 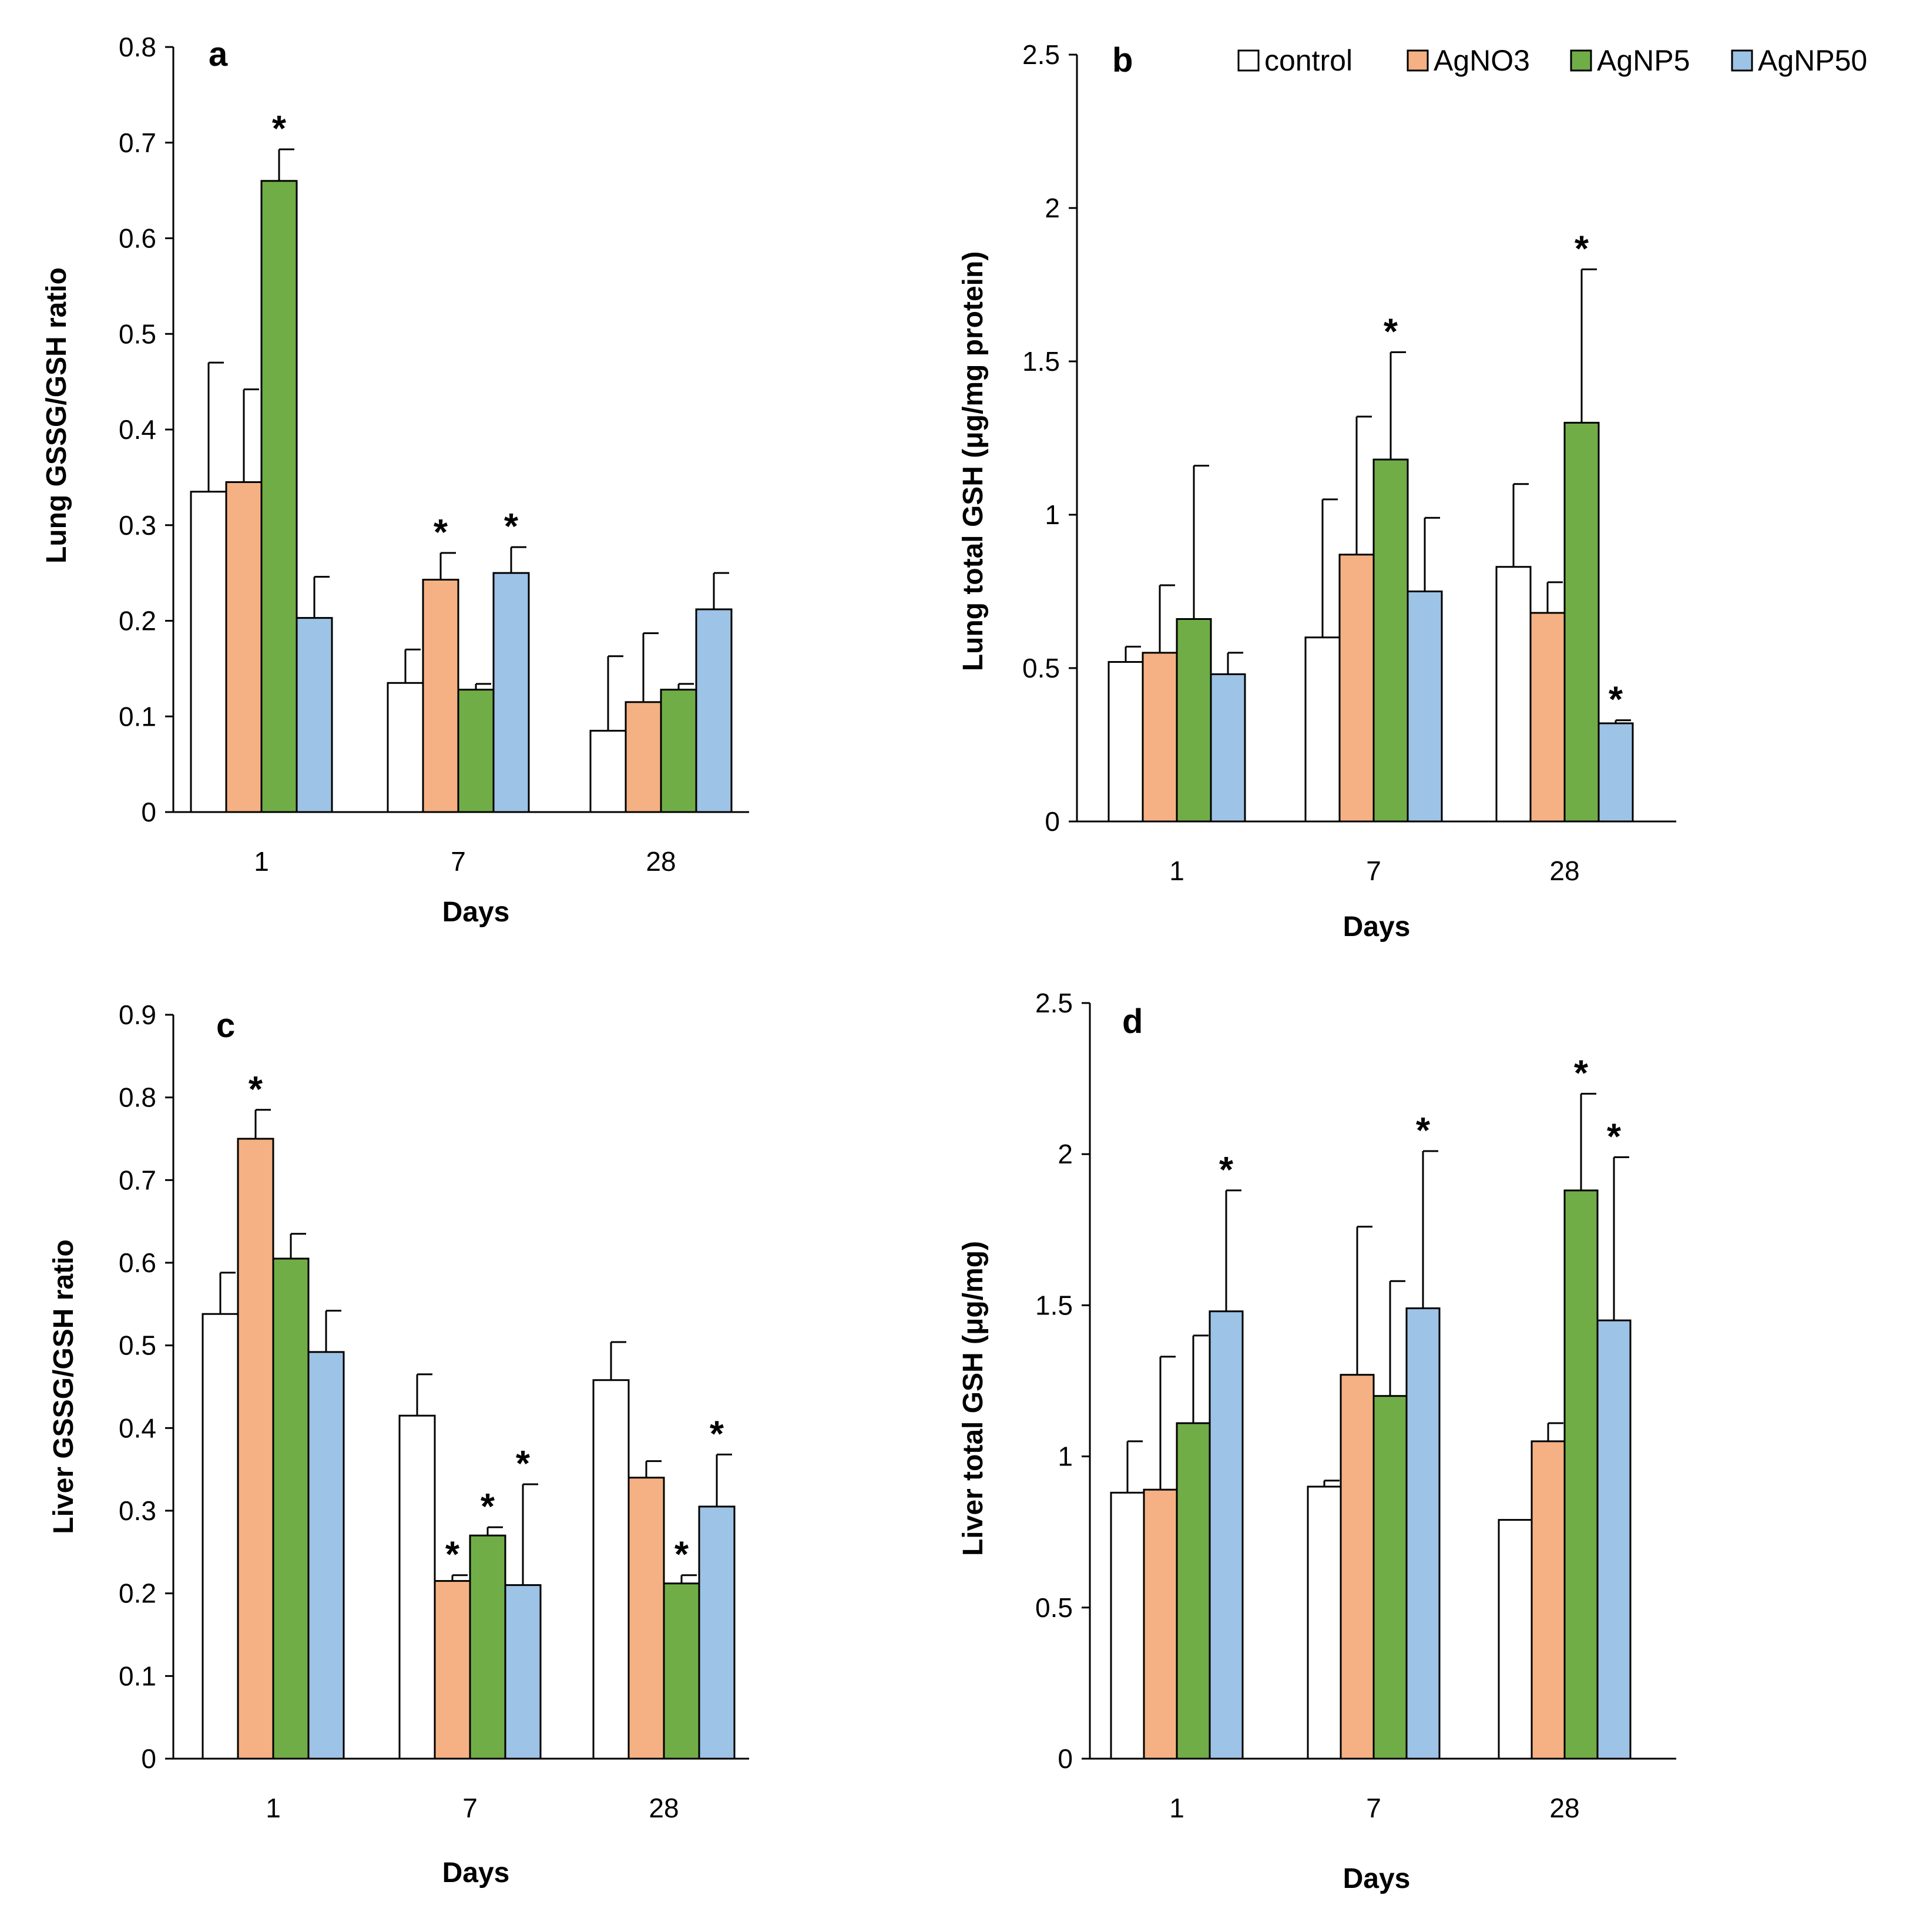 What do you see at coordinates (225, 1026) in the screenshot?
I see `panel-letter-c: c` at bounding box center [225, 1026].